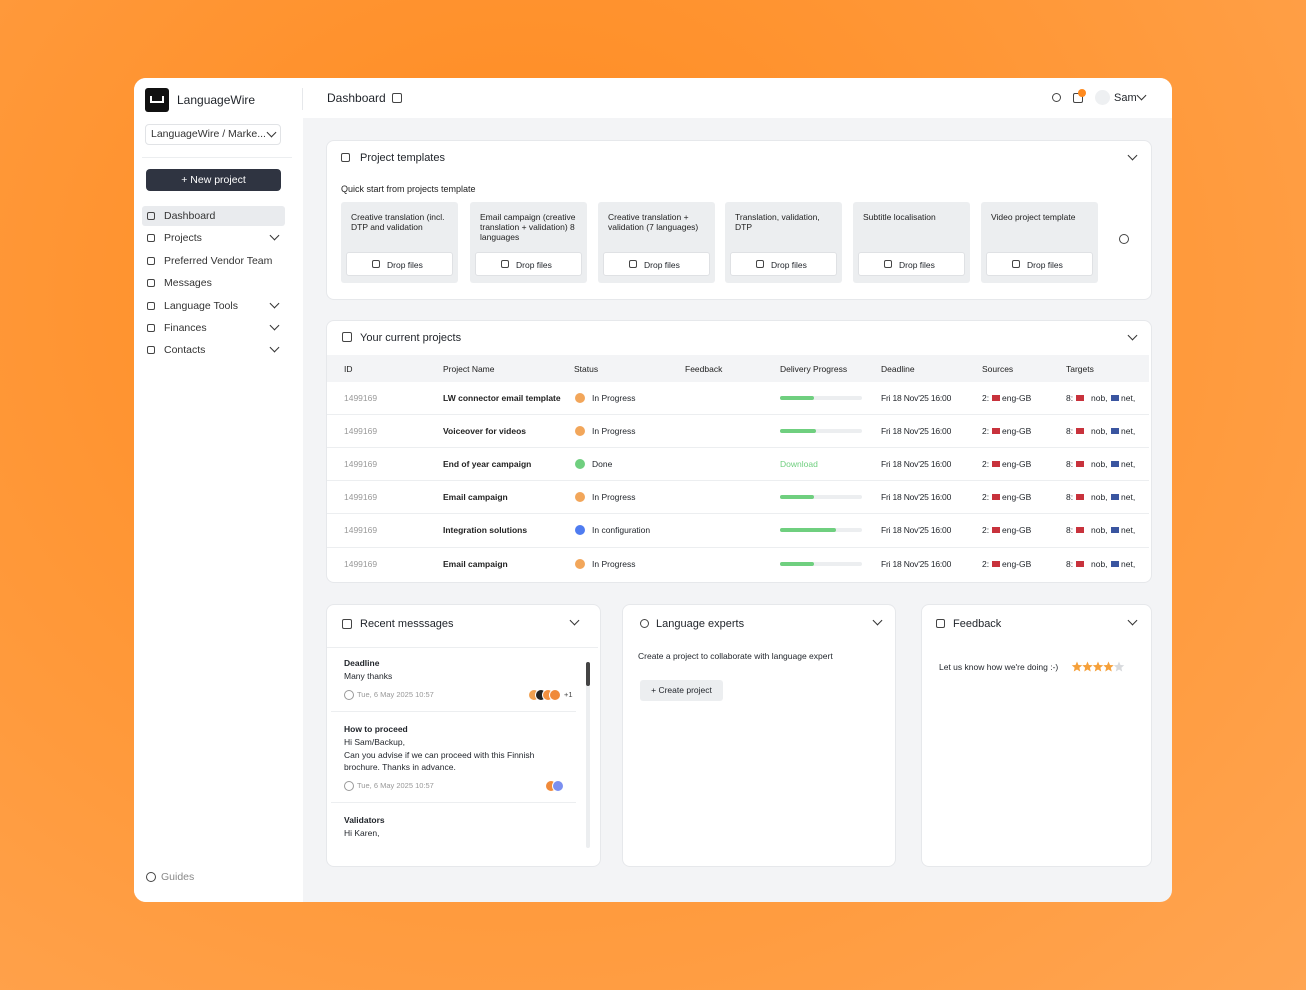 The height and width of the screenshot is (990, 1306). I want to click on project-name: Integration solutions, so click(485, 530).